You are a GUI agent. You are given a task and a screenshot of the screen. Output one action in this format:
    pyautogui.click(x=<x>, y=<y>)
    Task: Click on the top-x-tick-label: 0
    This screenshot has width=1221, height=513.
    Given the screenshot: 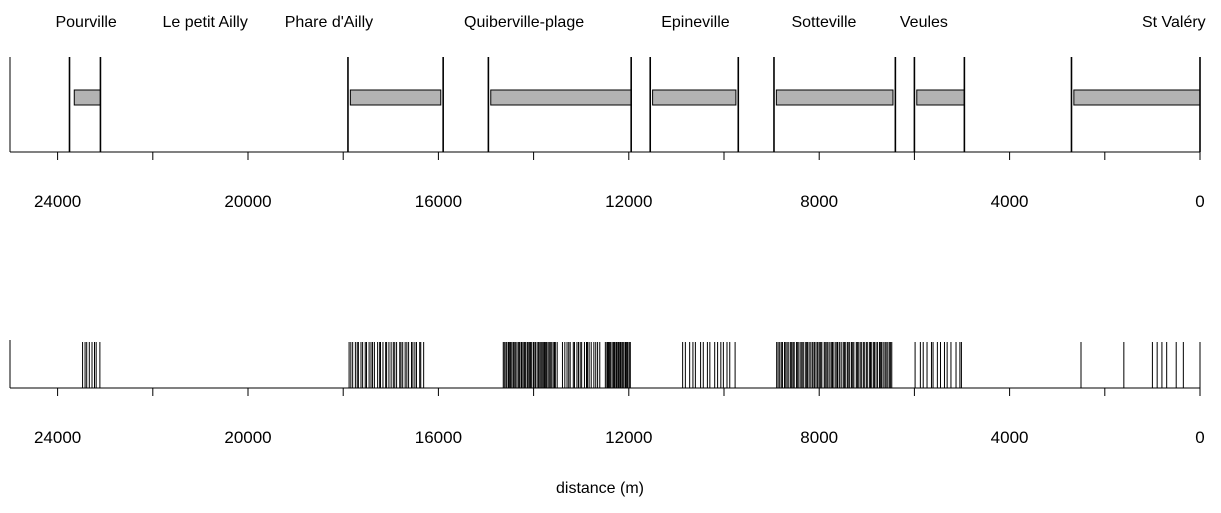 What is the action you would take?
    pyautogui.click(x=1199, y=201)
    